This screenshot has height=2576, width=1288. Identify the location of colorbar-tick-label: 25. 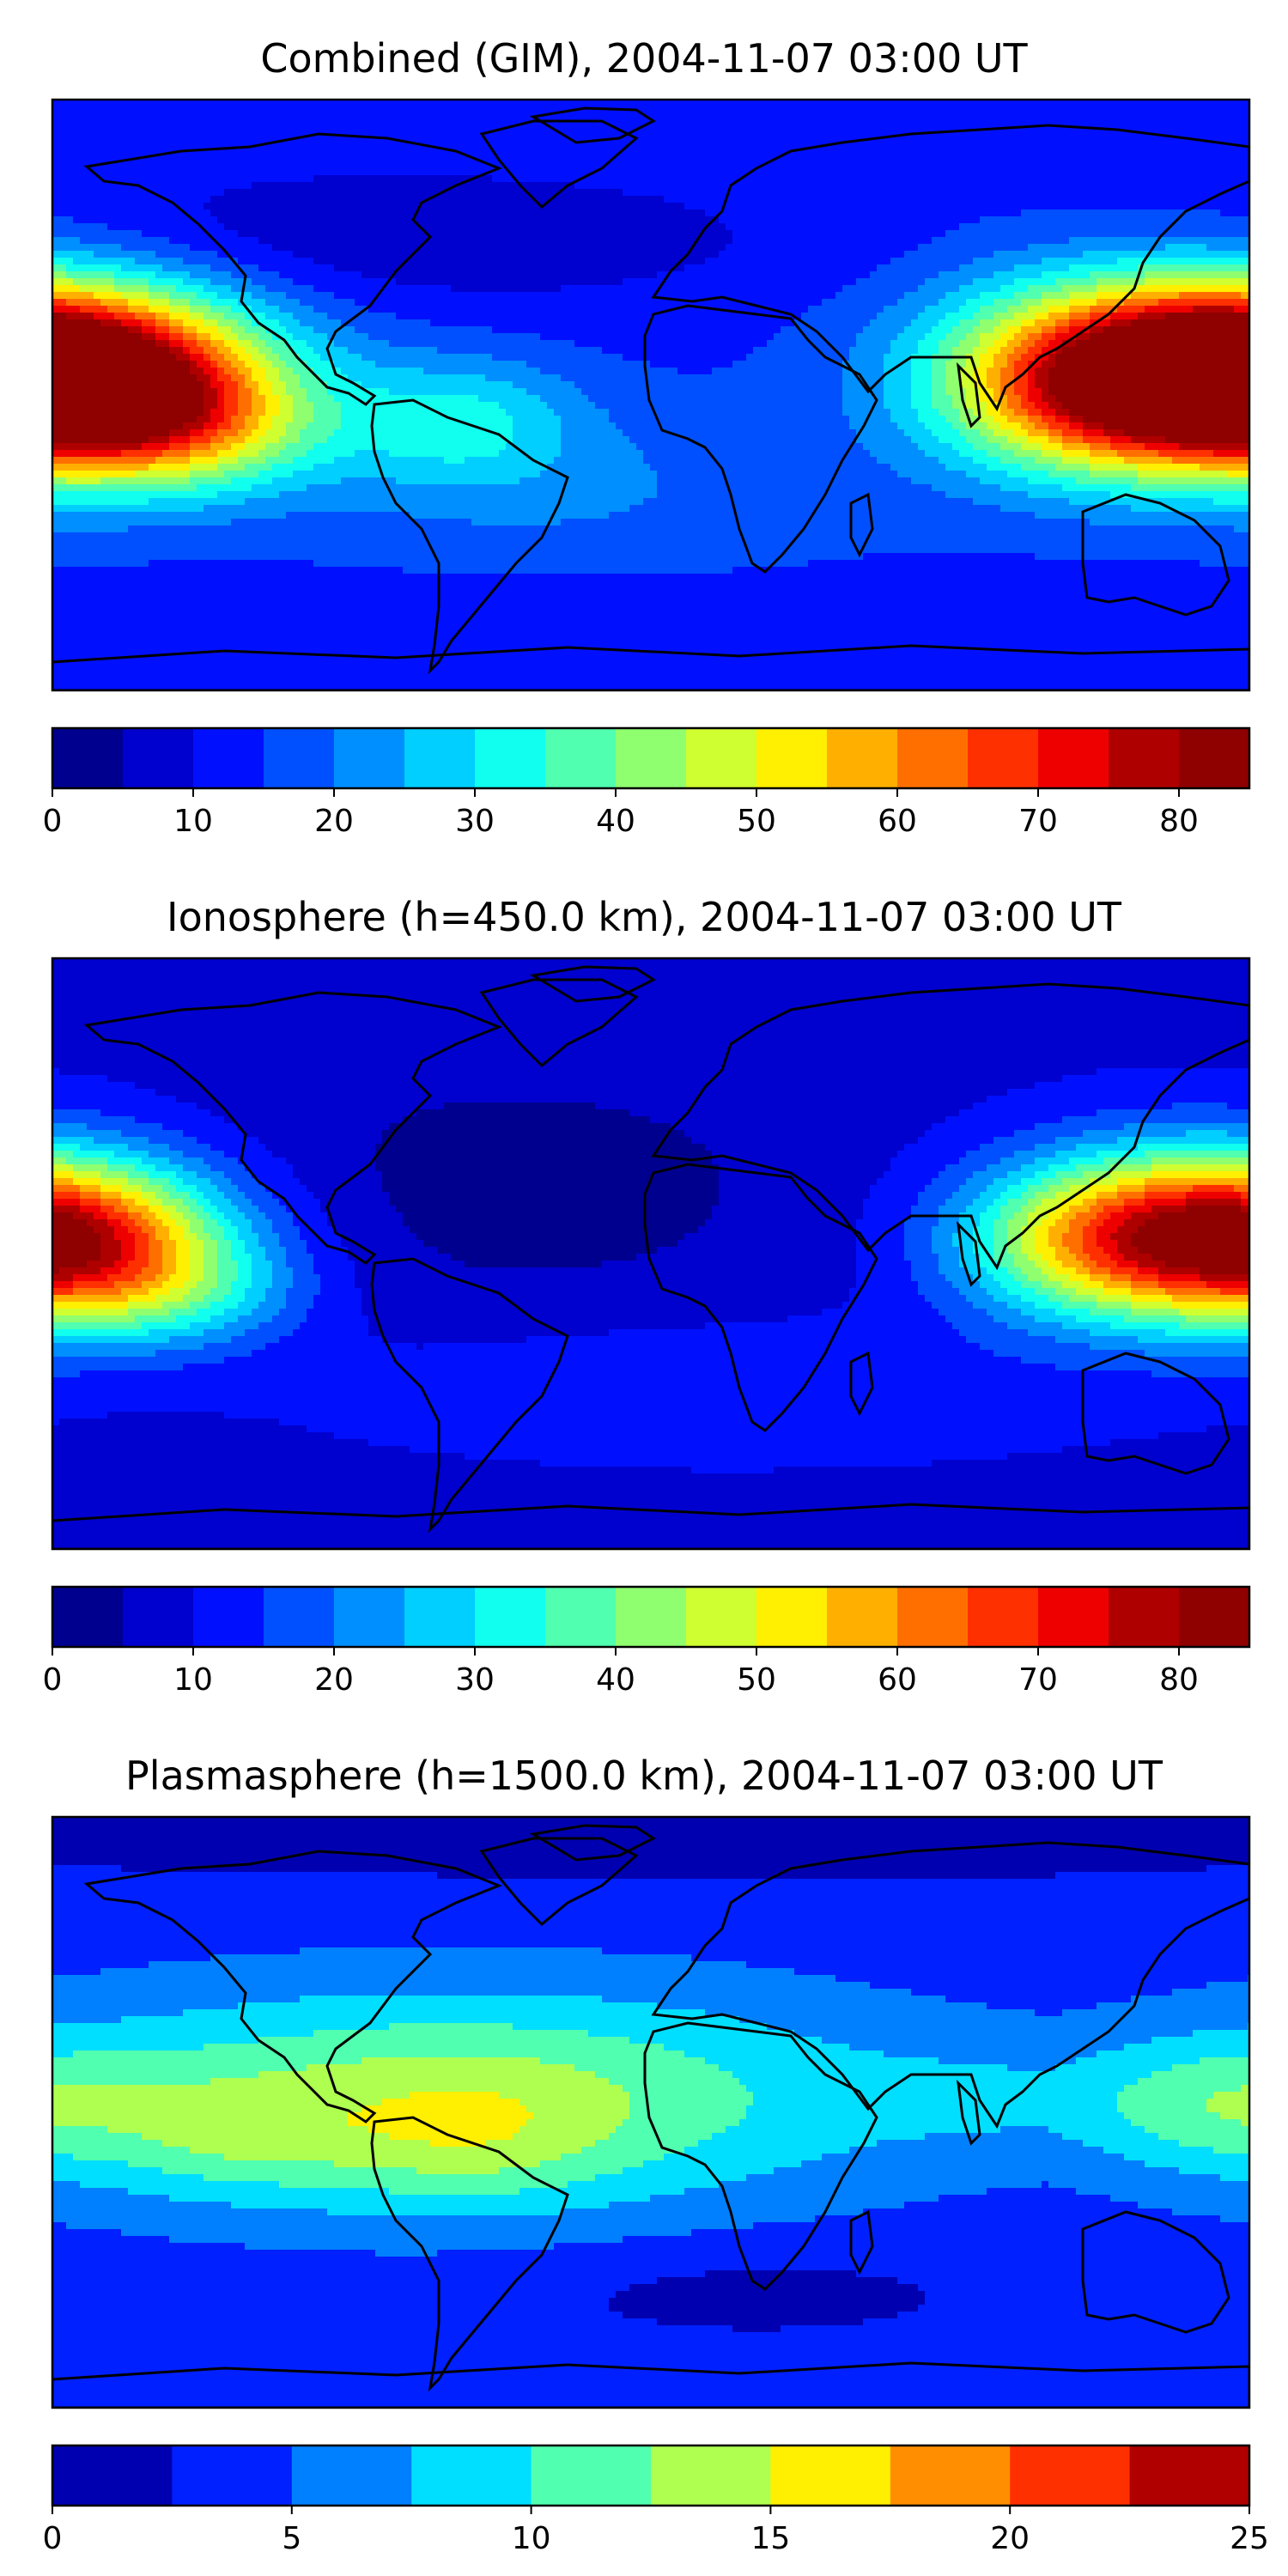
(1250, 2538).